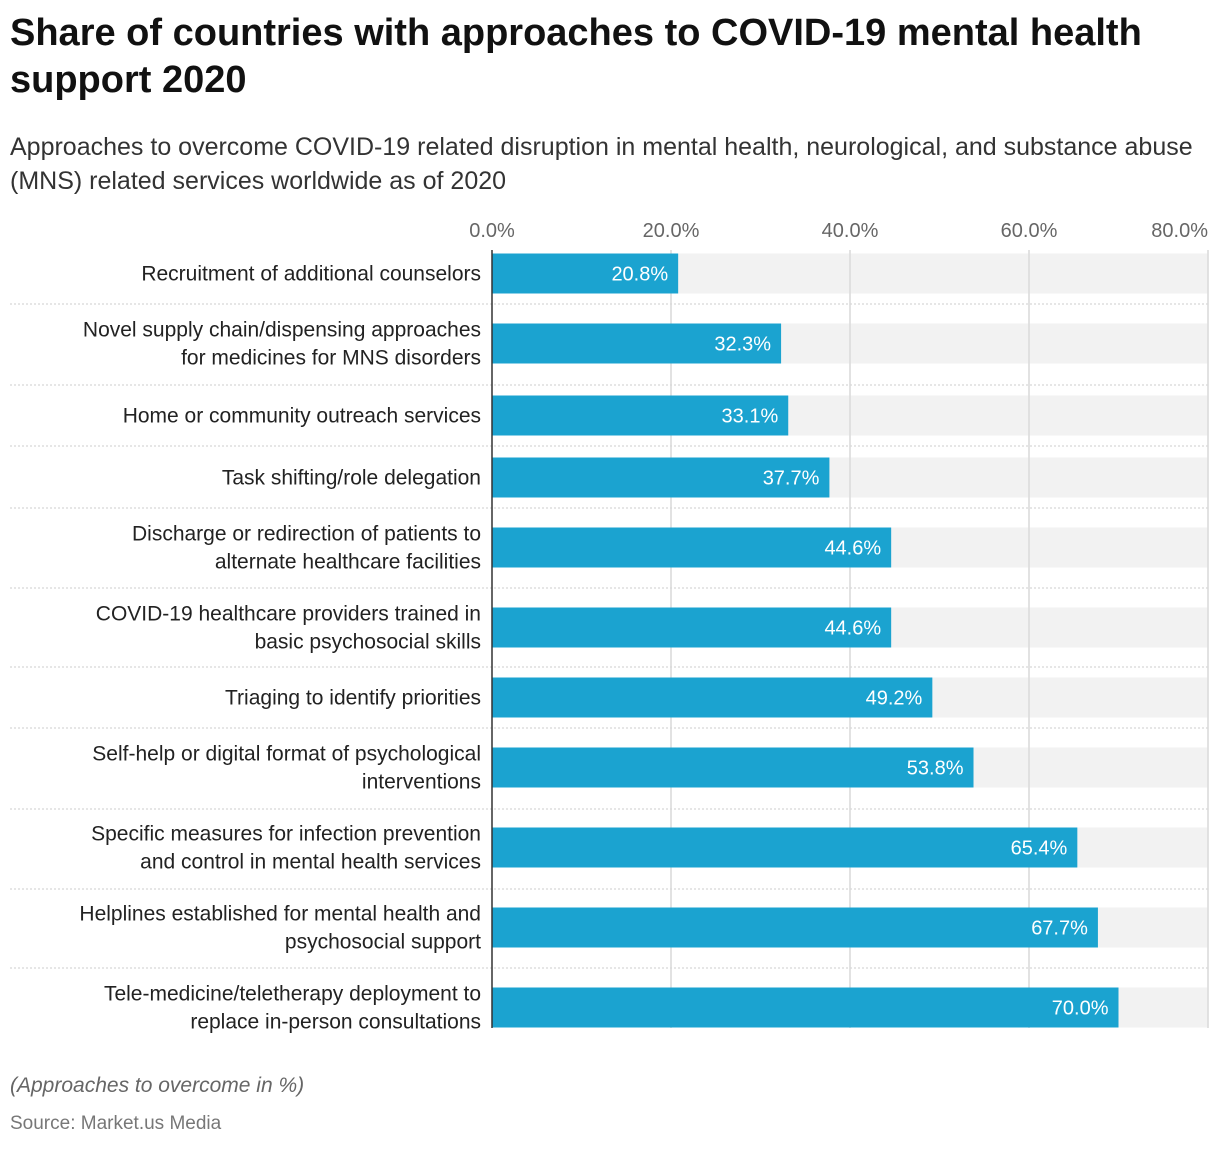  Describe the element at coordinates (348, 562) in the screenshot. I see `category-label: alternate healthcare facilities` at that location.